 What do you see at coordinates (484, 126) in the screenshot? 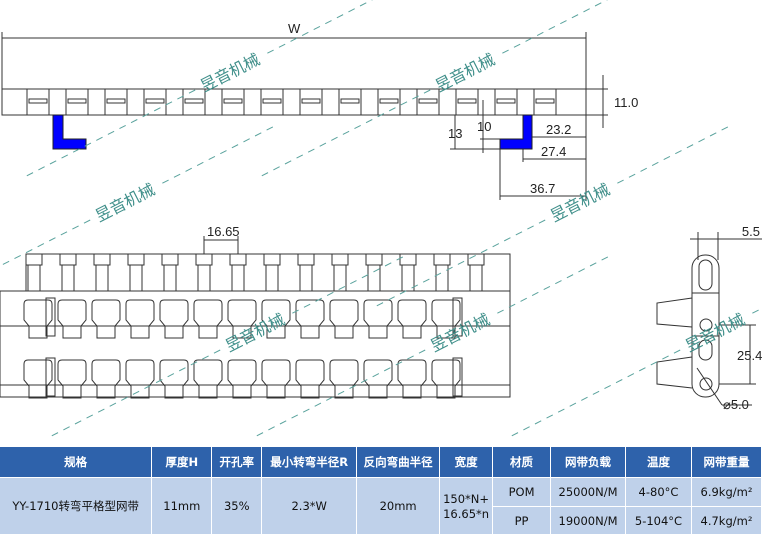
I see `dim-10-label: 10` at bounding box center [484, 126].